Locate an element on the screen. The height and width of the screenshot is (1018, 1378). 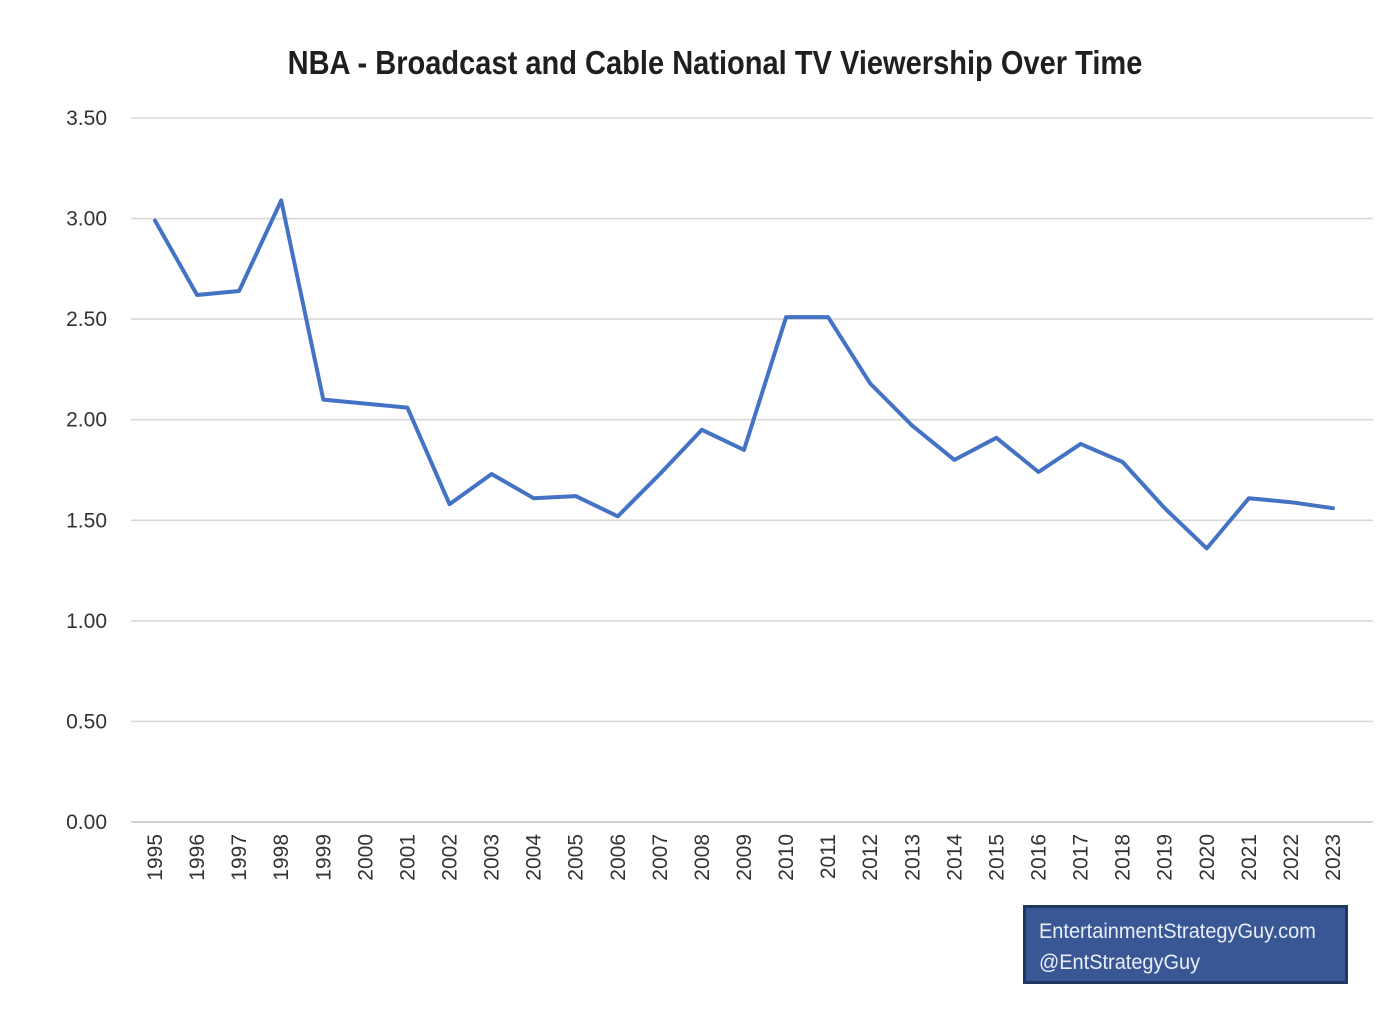
x-tick-label: 2013 is located at coordinates (912, 857).